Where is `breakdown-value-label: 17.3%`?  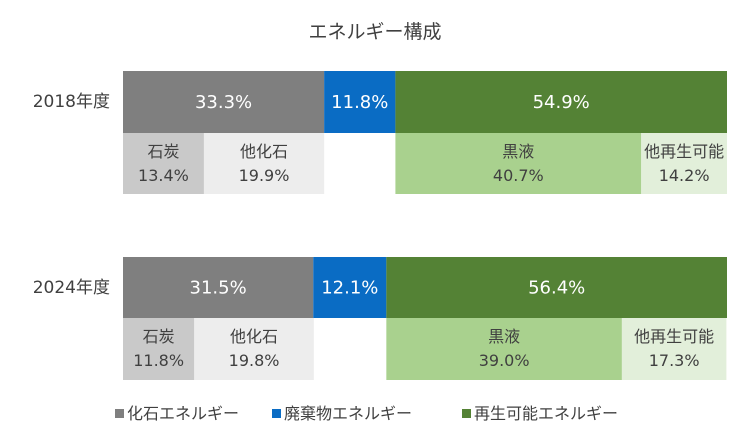
breakdown-value-label: 17.3% is located at coordinates (674, 360).